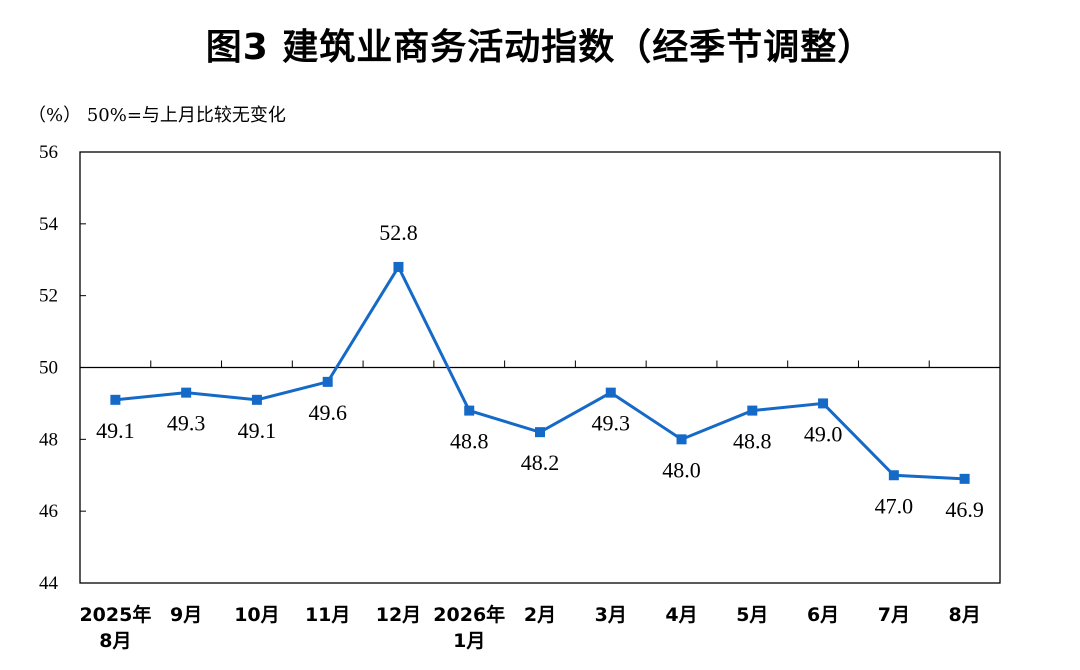 Image resolution: width=1080 pixels, height=670 pixels. What do you see at coordinates (327, 412) in the screenshot?
I see `data-label: 49.6` at bounding box center [327, 412].